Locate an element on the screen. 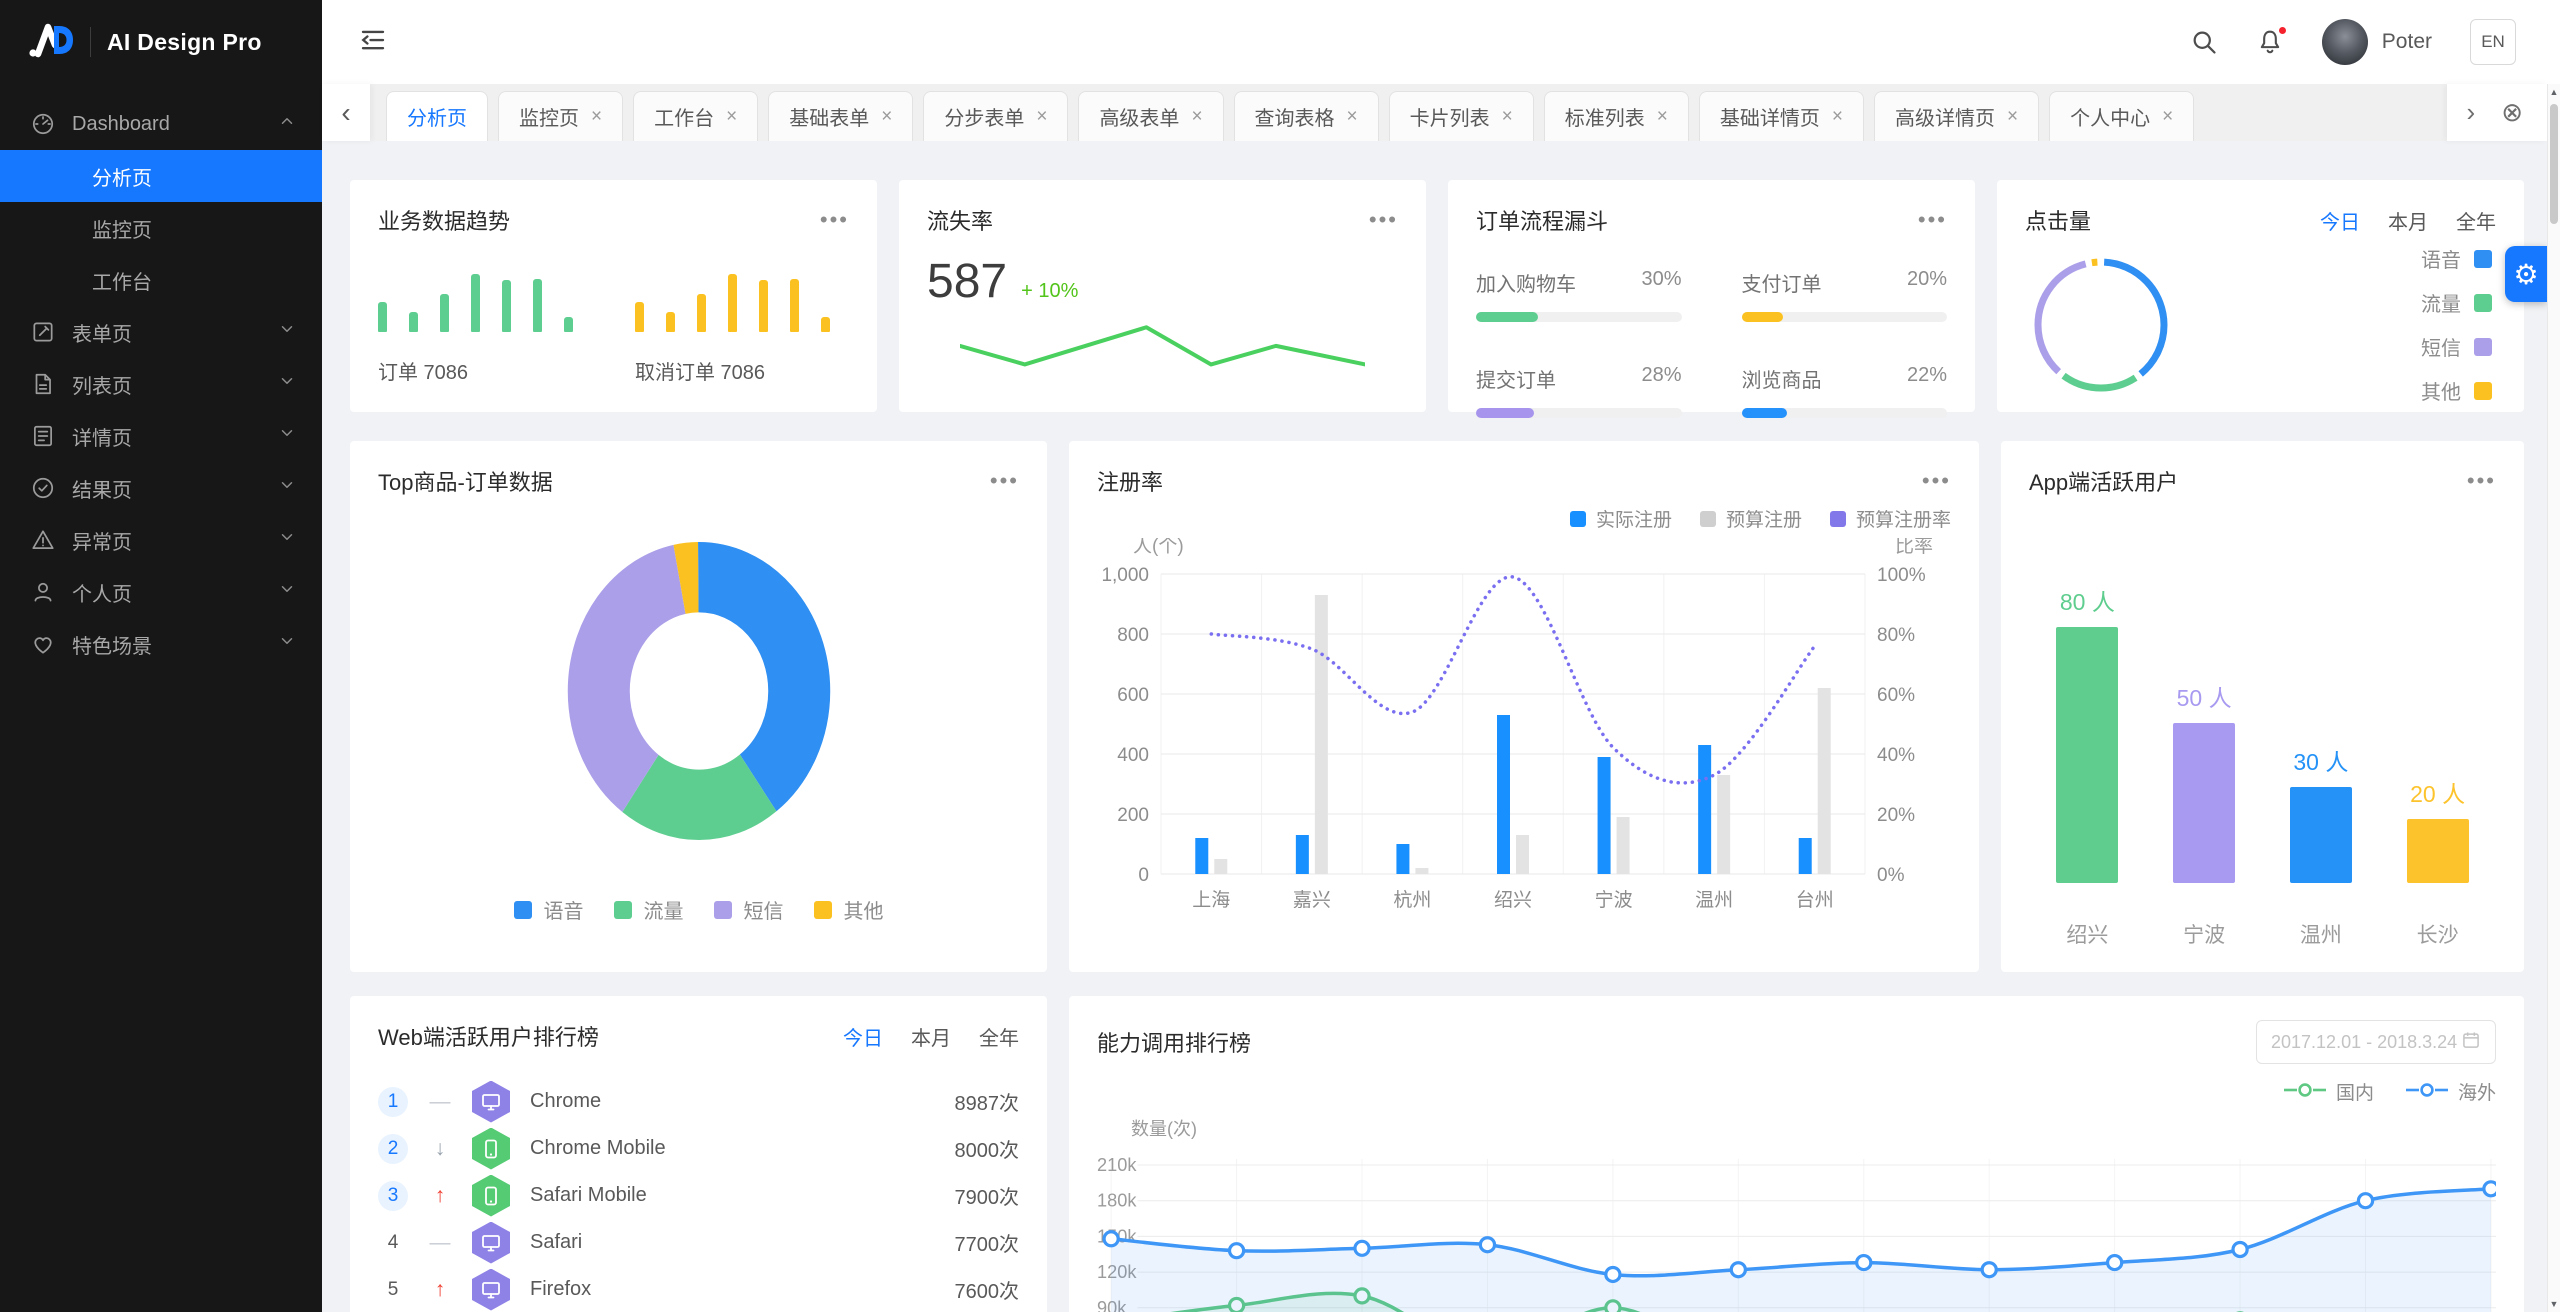  rank-badge: 4 is located at coordinates (393, 1242).